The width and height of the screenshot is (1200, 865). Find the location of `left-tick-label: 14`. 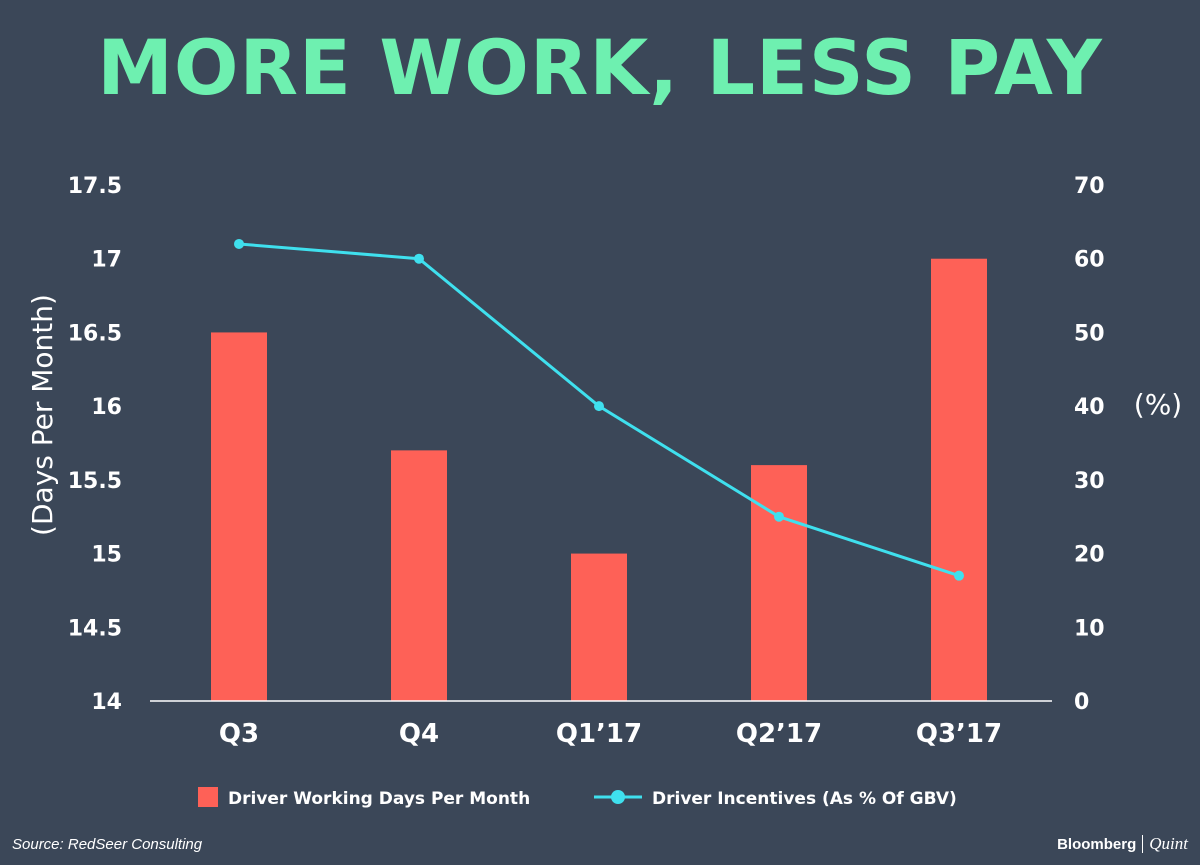

left-tick-label: 14 is located at coordinates (106, 702).